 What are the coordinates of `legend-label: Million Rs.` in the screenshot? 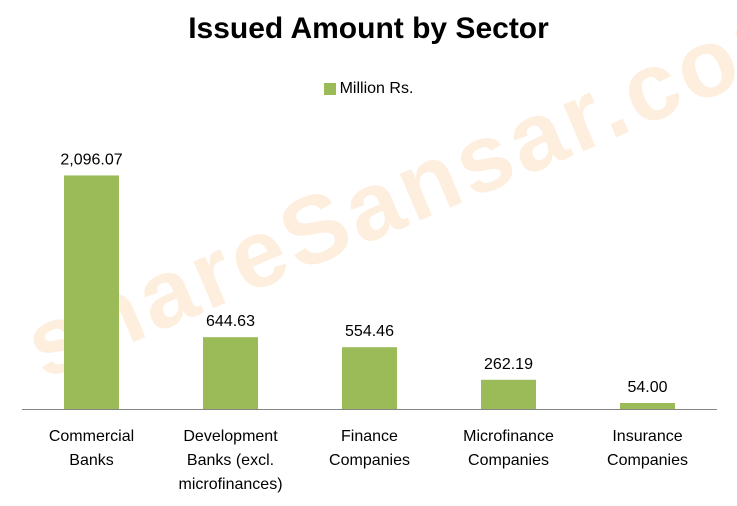 It's located at (376, 88).